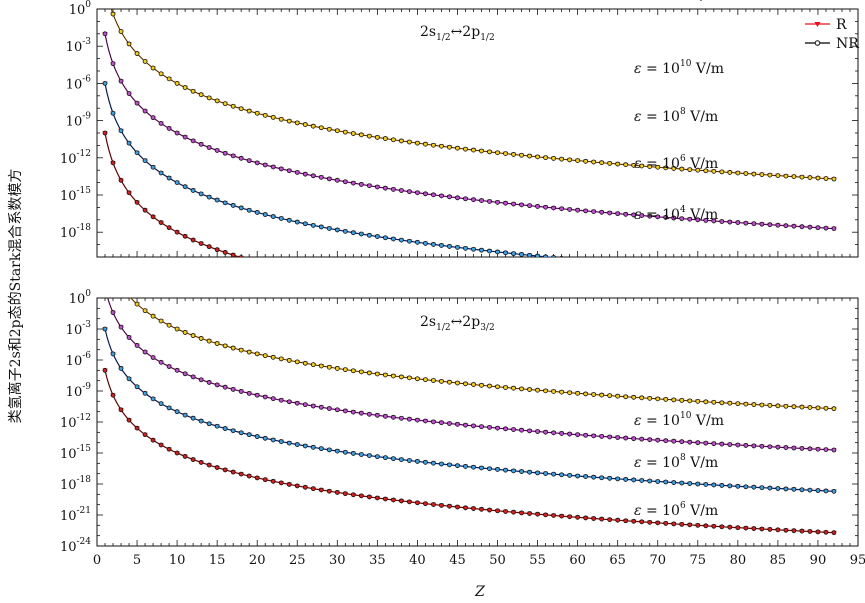 This screenshot has height=603, width=865. Describe the element at coordinates (676, 510) in the screenshot. I see `field-label: ε = 106 V/m` at that location.